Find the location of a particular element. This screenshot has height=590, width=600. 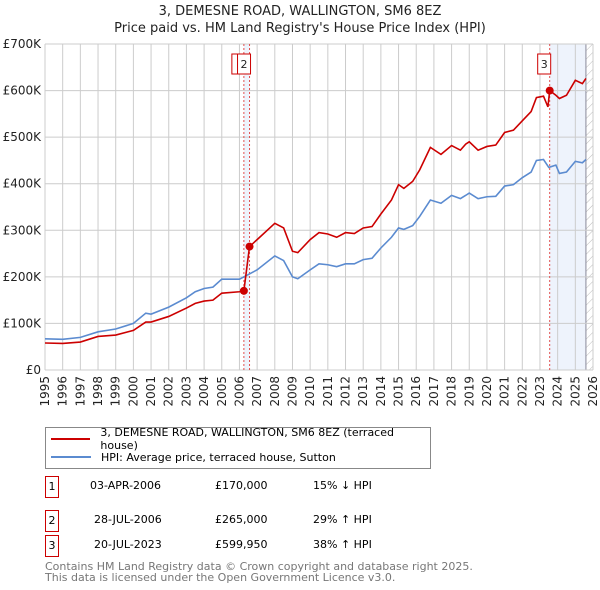

x-tick-label: 2010 is located at coordinates (310, 391).